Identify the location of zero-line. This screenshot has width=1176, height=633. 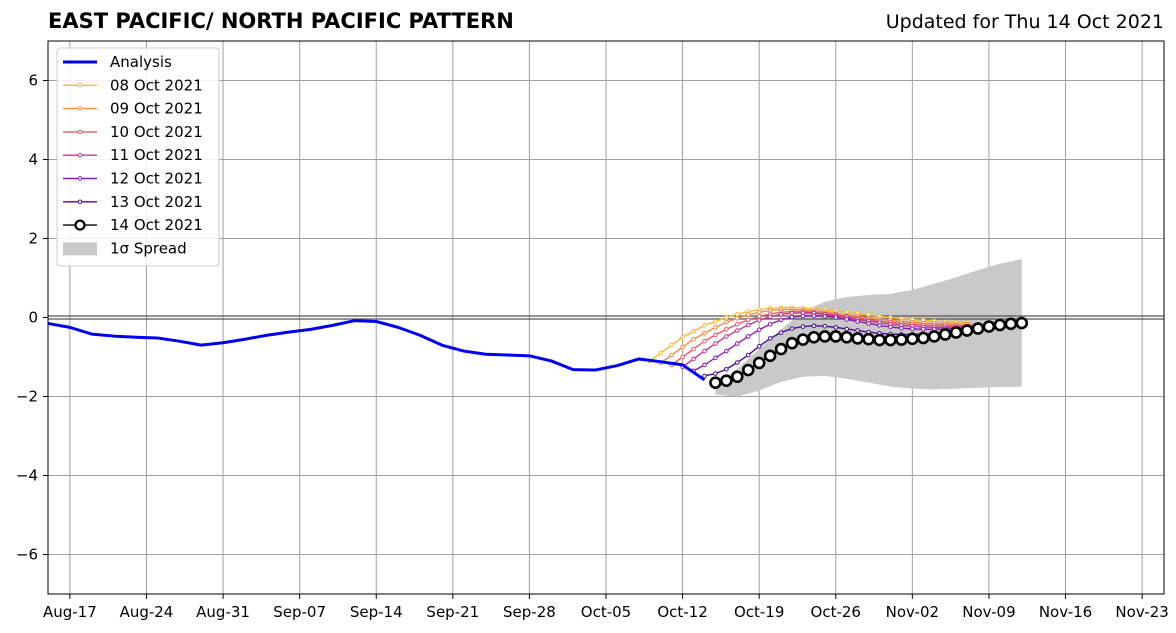
(606, 317).